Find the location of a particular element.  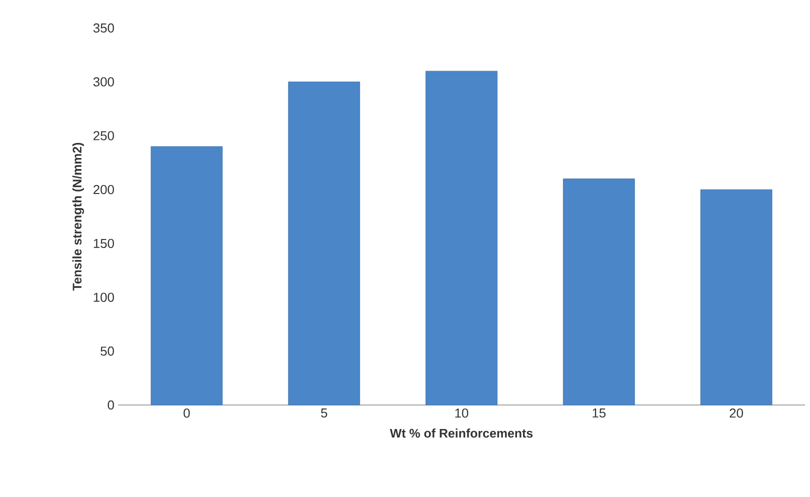

x-tick-label: 10 is located at coordinates (461, 413).